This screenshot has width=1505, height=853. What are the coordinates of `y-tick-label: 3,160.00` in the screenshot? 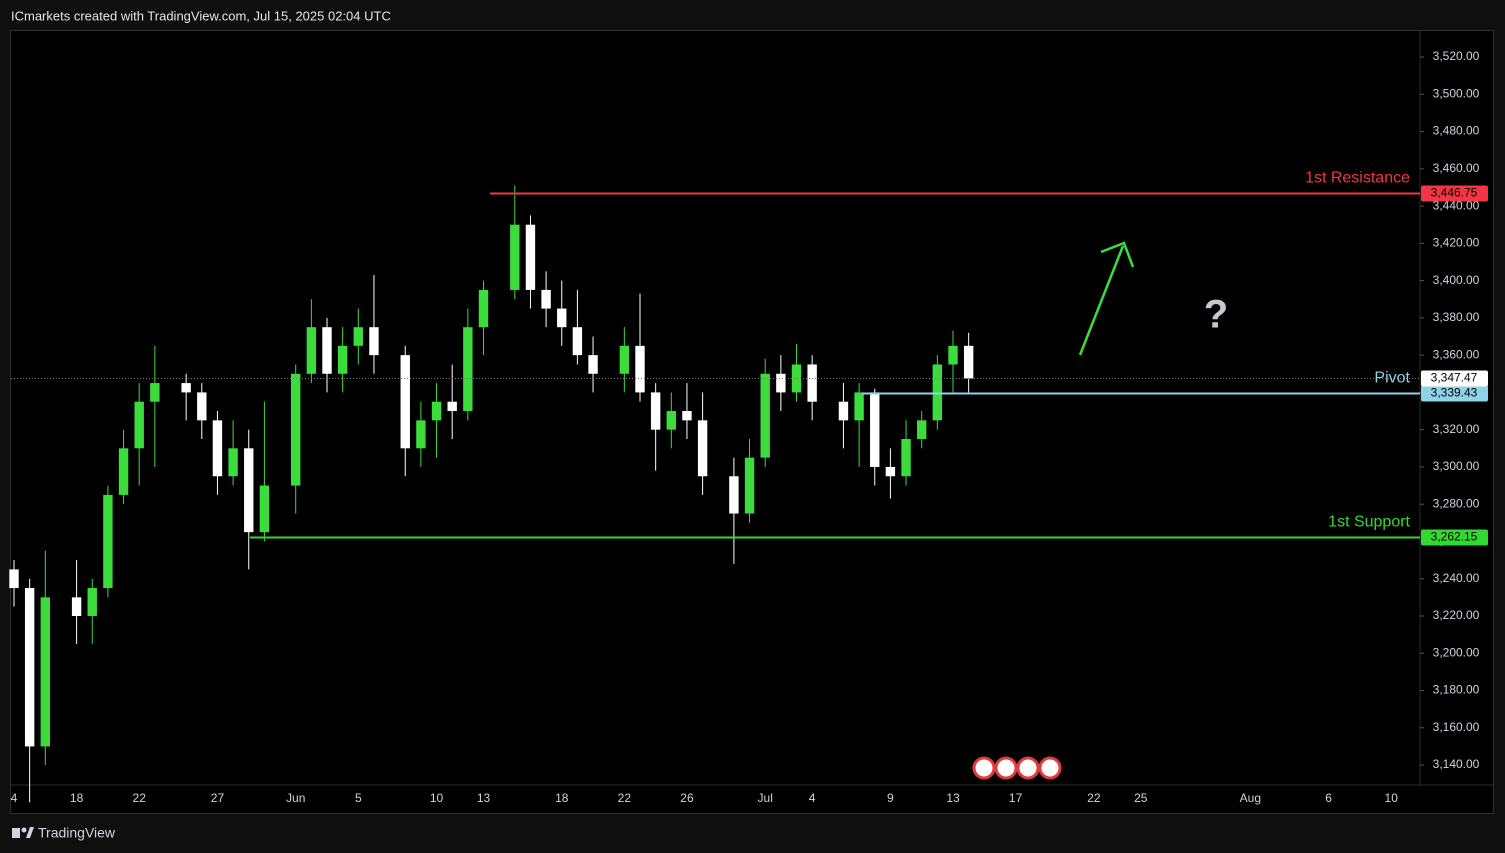 It's located at (1456, 727).